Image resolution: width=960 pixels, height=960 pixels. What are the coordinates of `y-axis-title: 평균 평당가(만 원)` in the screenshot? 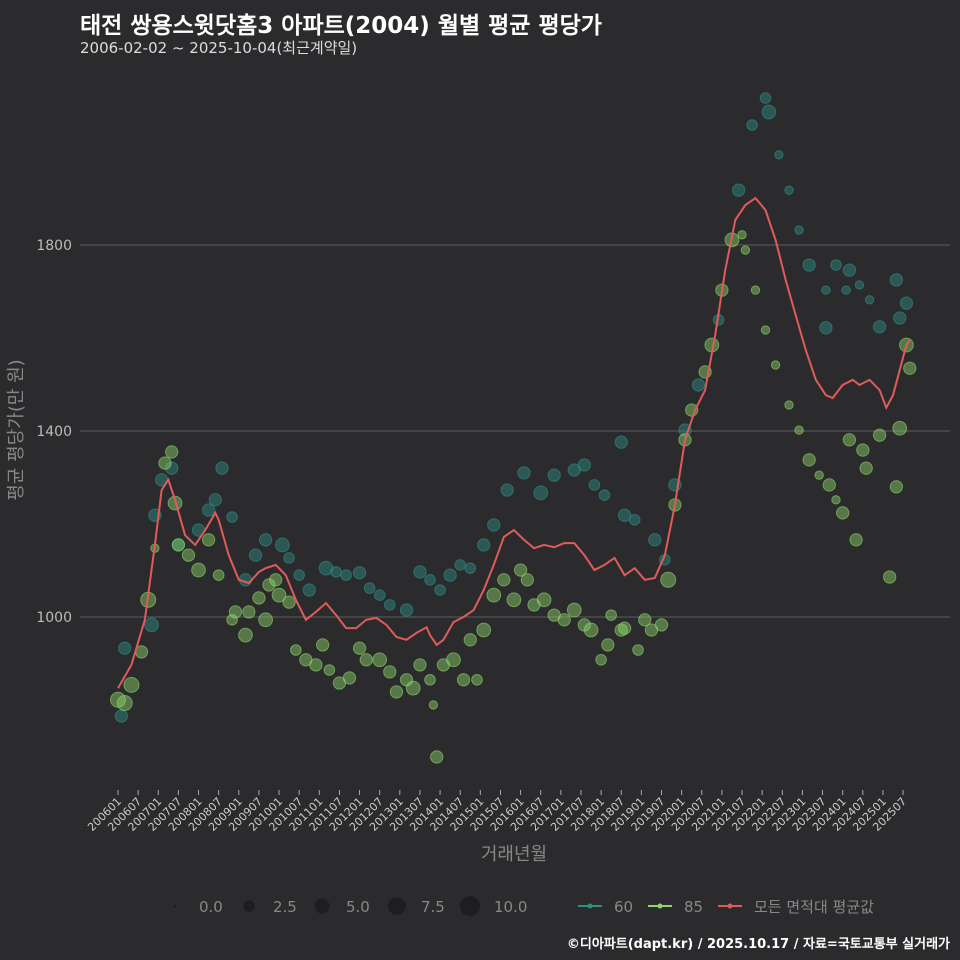 It's located at (16, 429).